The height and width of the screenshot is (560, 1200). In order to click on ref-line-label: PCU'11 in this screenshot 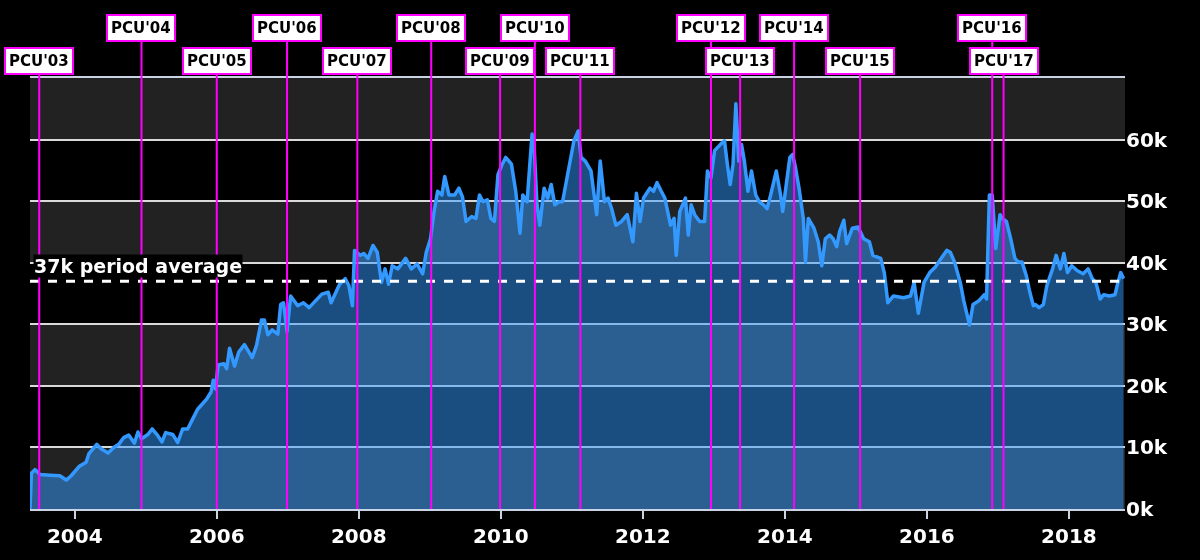, I will do `click(580, 61)`.